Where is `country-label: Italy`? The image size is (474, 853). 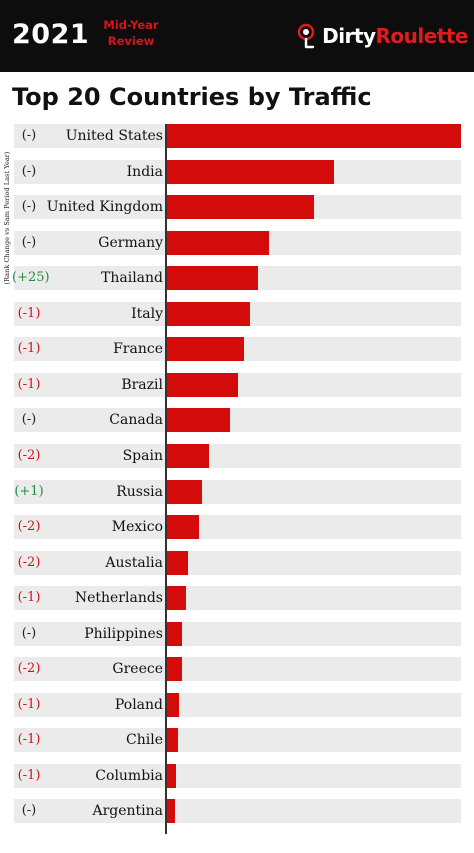
country-label: Italy is located at coordinates (147, 313).